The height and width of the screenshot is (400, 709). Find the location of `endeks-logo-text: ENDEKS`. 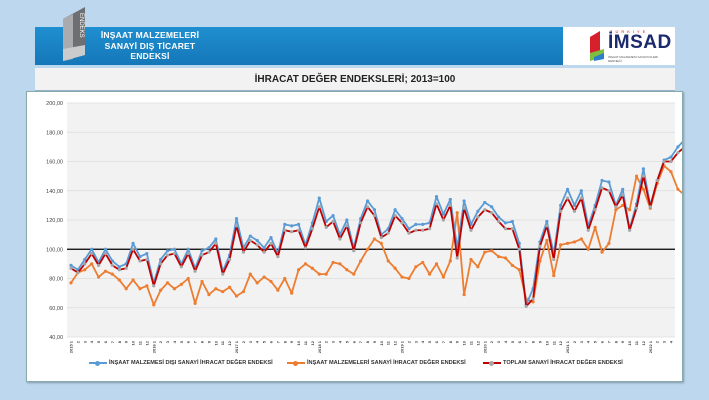

endeks-logo-text: ENDEKS is located at coordinates (81, 25).